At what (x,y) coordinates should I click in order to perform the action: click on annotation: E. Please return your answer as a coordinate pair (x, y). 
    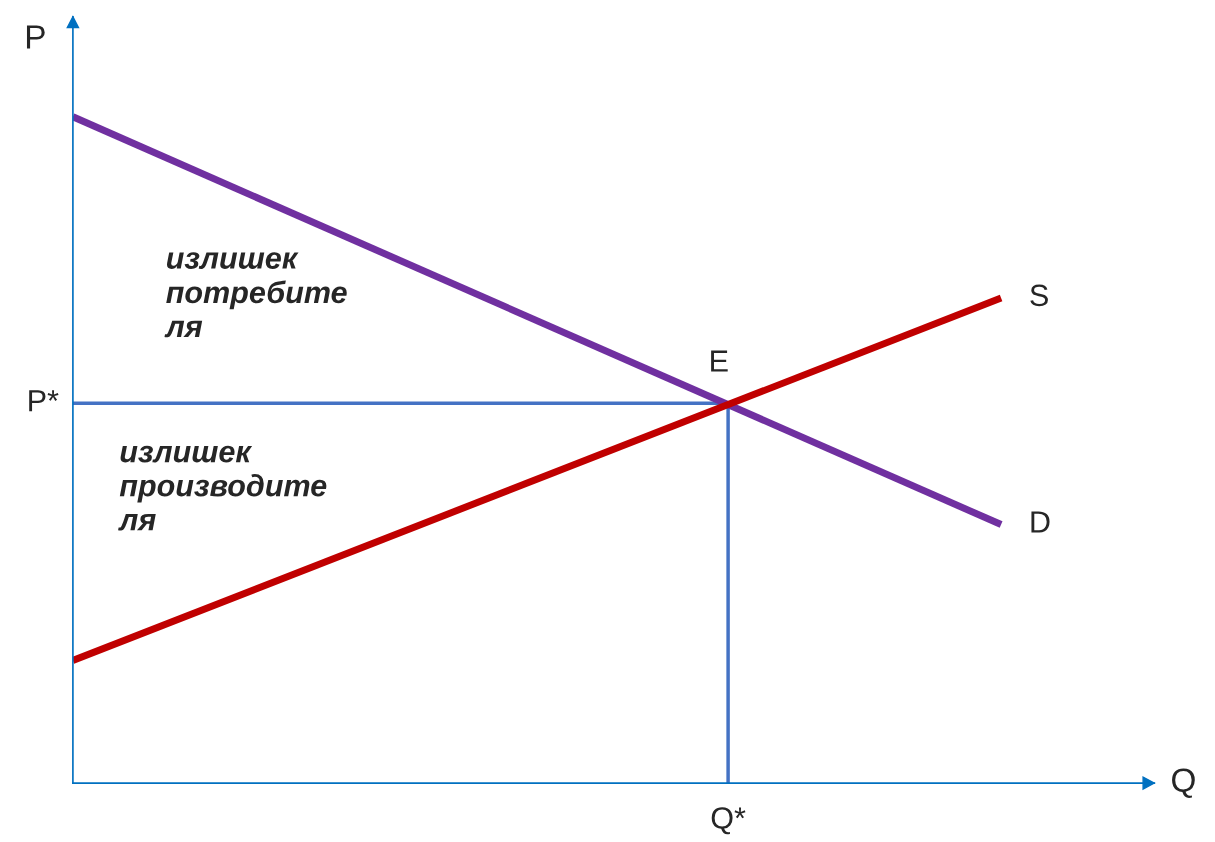
    Looking at the image, I should click on (719, 361).